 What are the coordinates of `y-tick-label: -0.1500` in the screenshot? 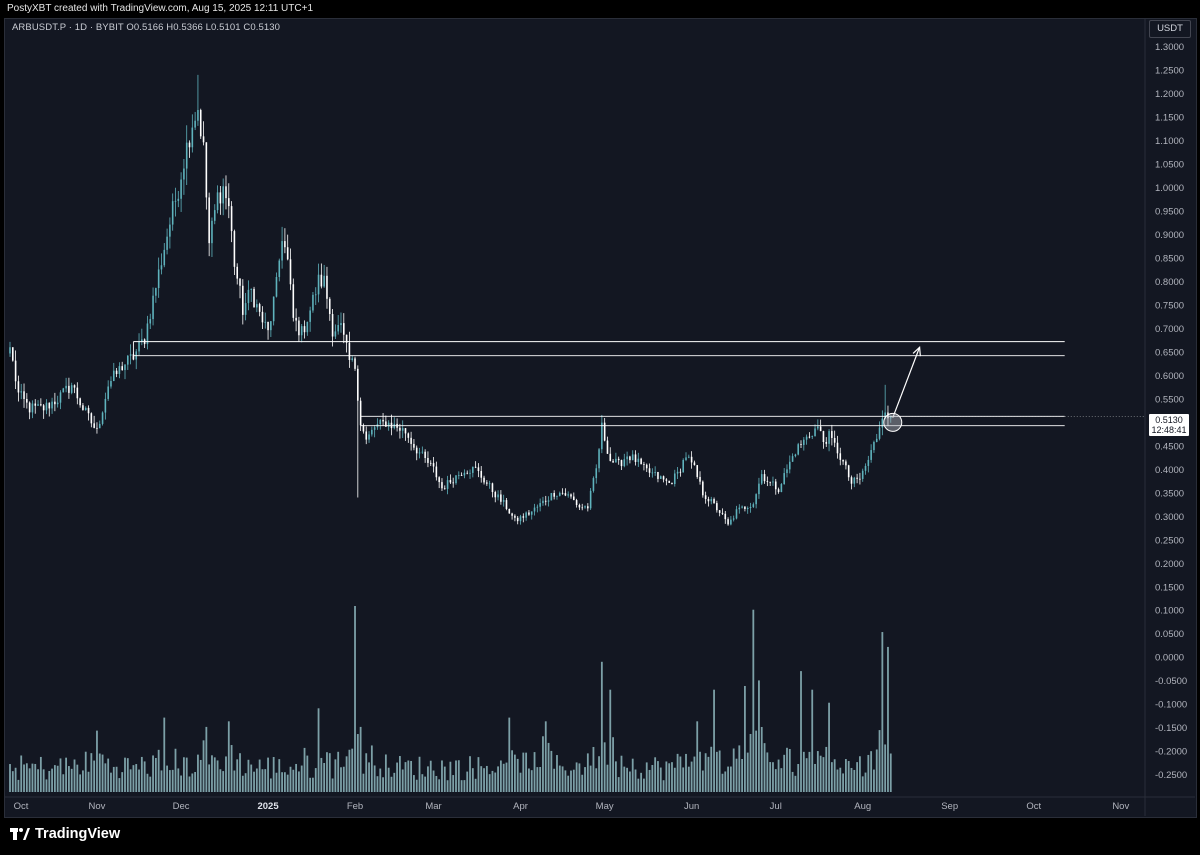 It's located at (1171, 728).